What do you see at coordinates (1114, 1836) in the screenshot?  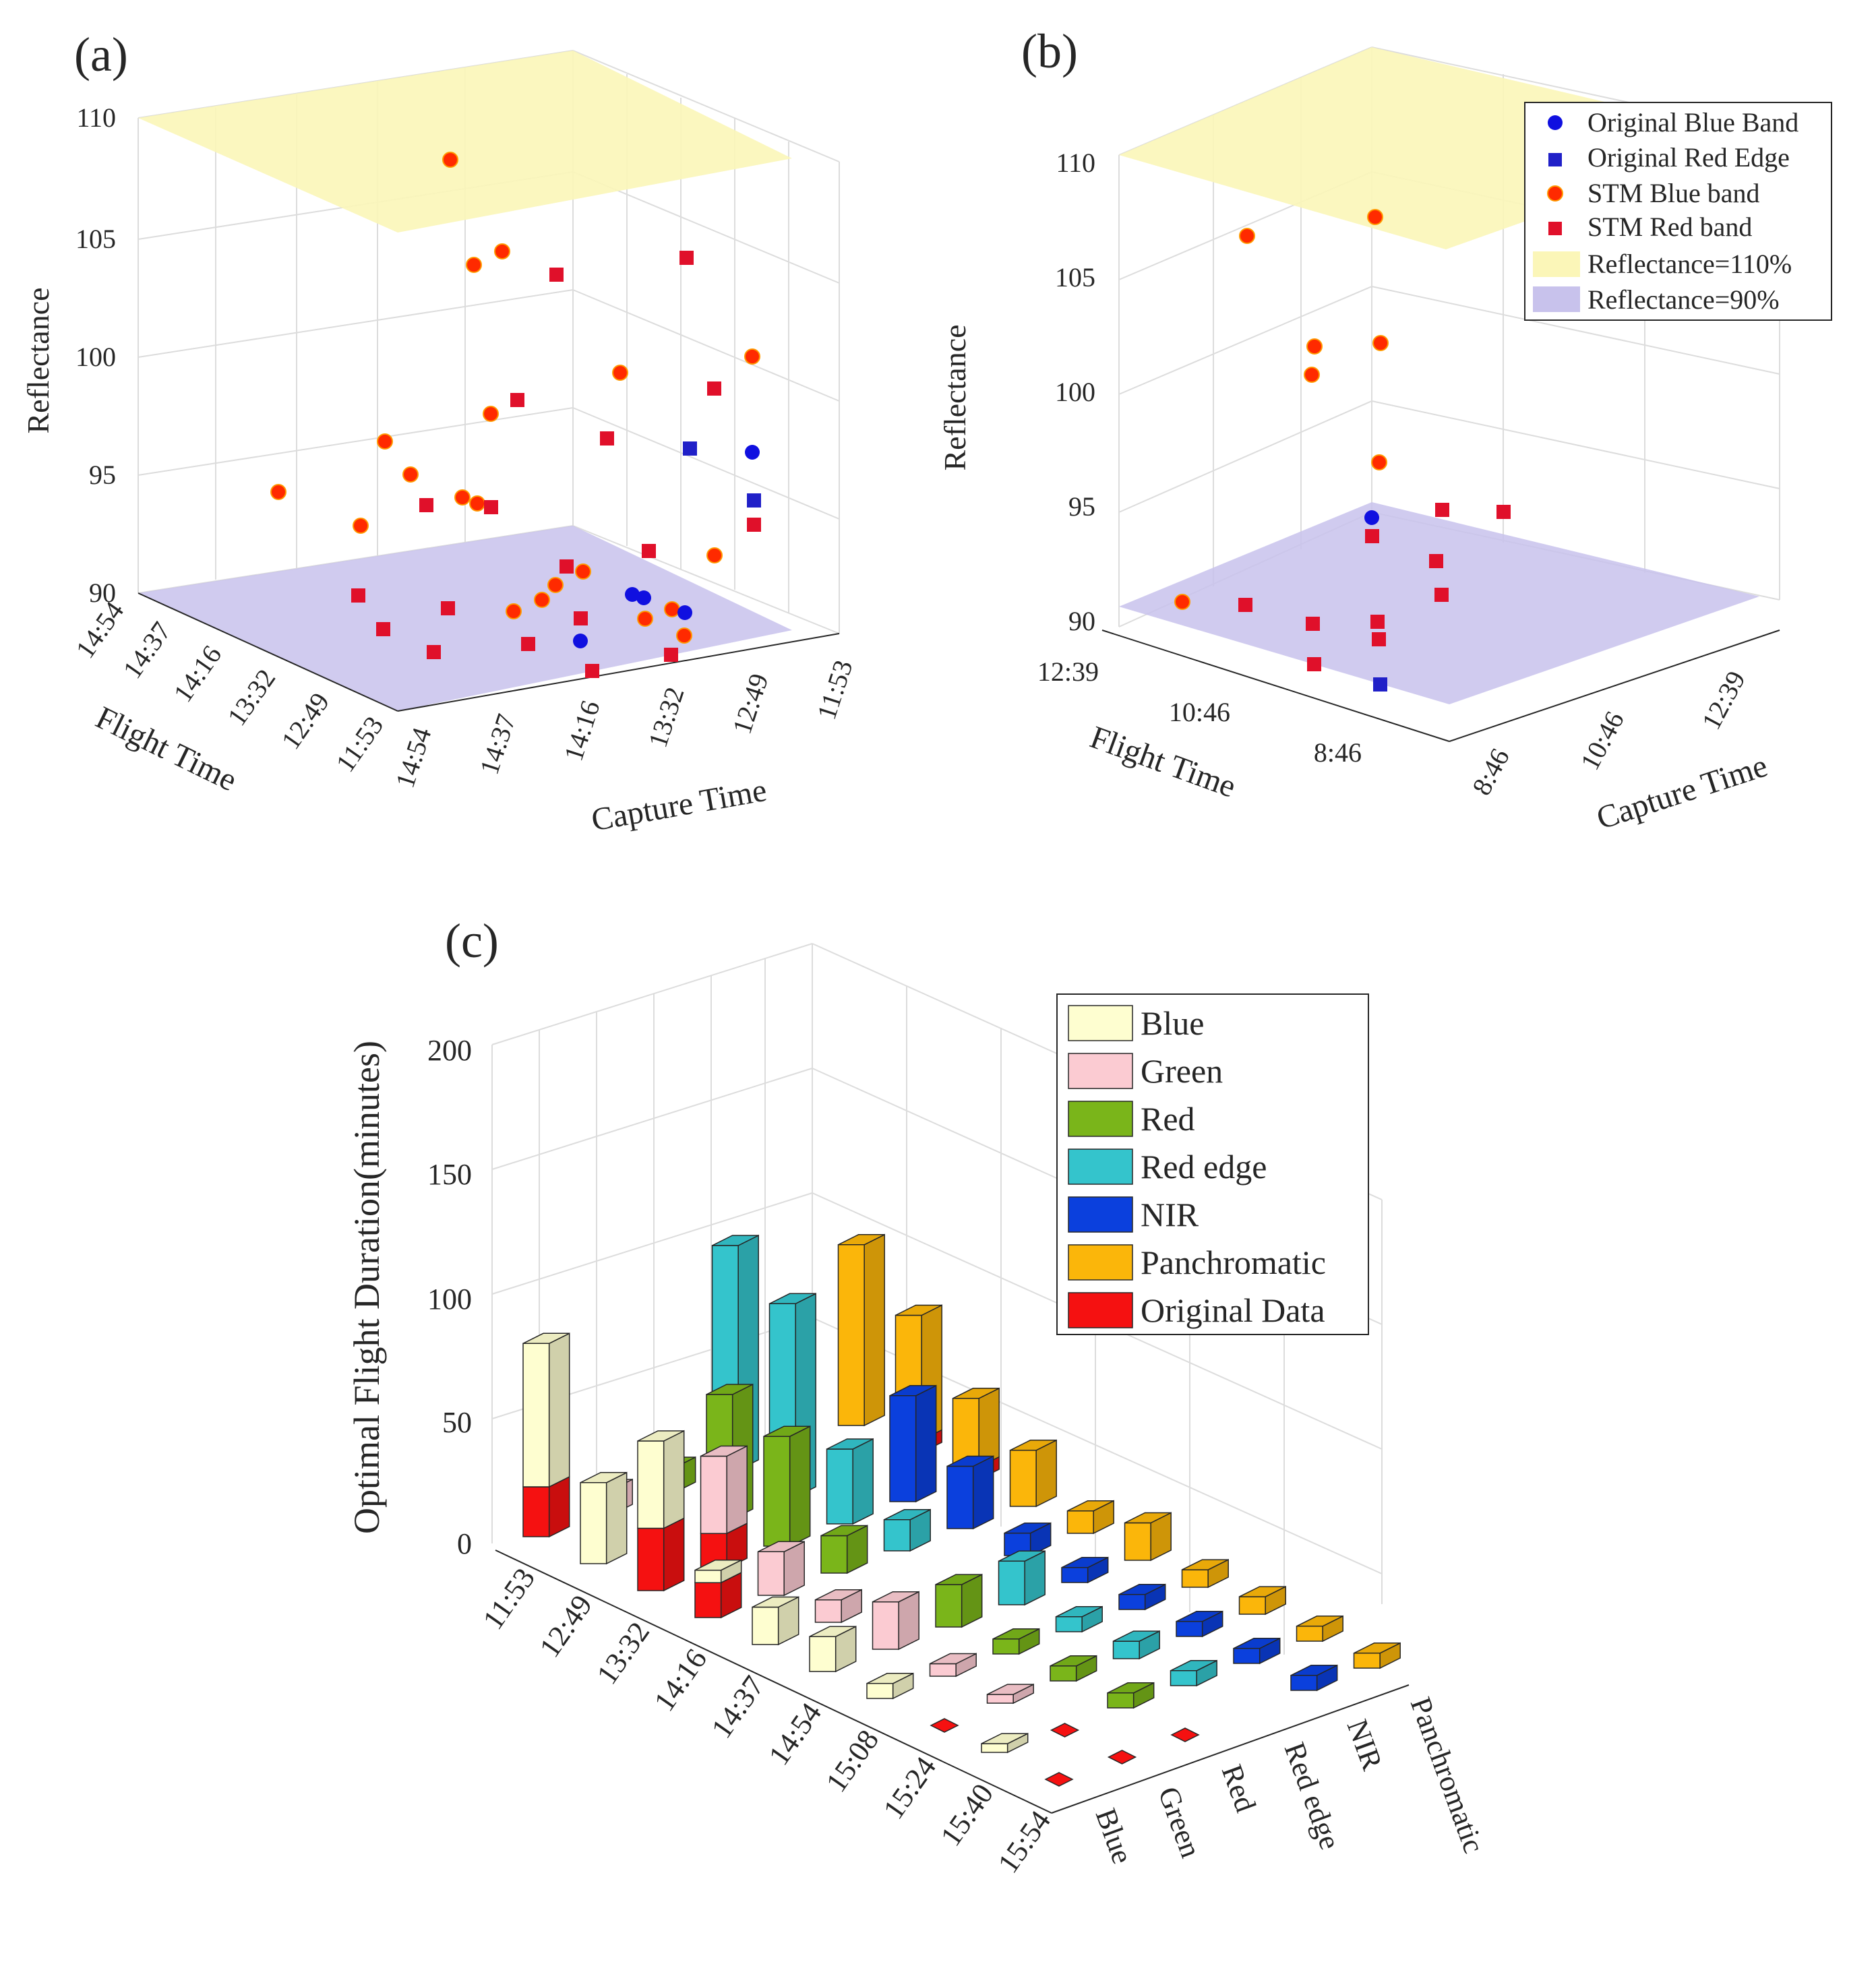 I see `band-tick-label: Blue` at bounding box center [1114, 1836].